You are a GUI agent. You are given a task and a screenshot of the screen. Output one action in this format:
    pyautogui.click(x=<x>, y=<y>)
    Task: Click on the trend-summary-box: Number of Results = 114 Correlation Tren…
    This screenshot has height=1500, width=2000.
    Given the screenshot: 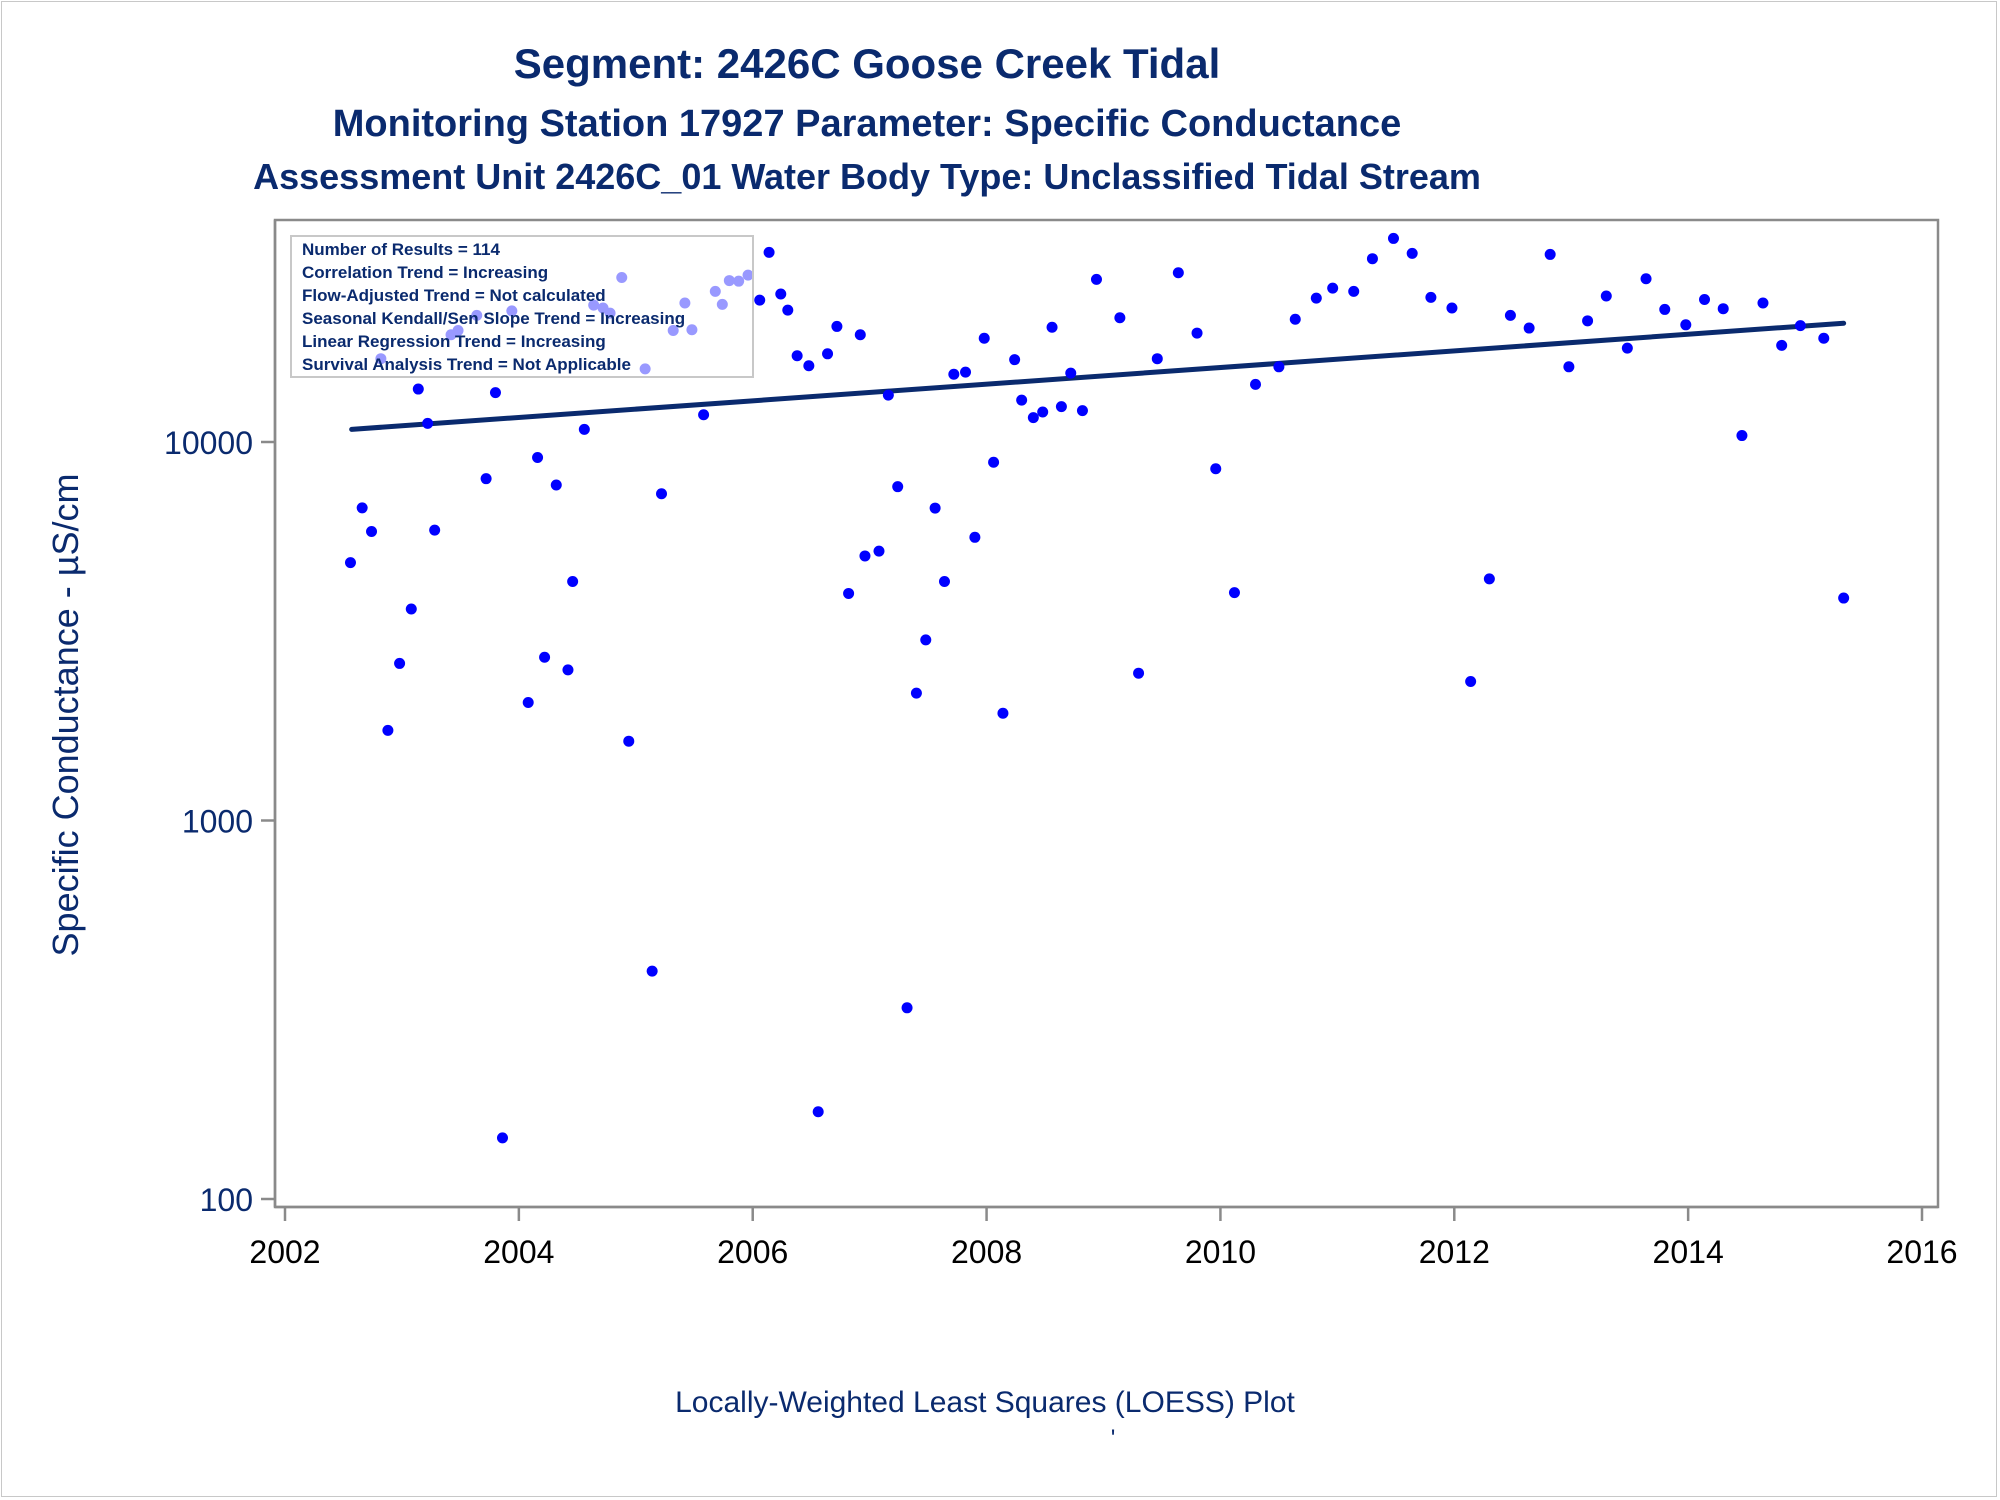 What is the action you would take?
    pyautogui.click(x=522, y=306)
    